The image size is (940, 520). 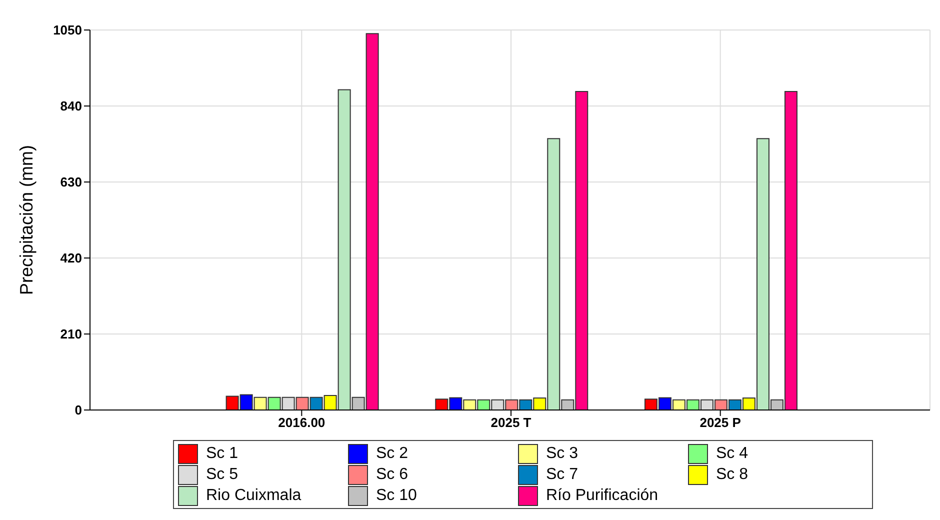 What do you see at coordinates (511, 422) in the screenshot?
I see `x-tick-label: 2025 T` at bounding box center [511, 422].